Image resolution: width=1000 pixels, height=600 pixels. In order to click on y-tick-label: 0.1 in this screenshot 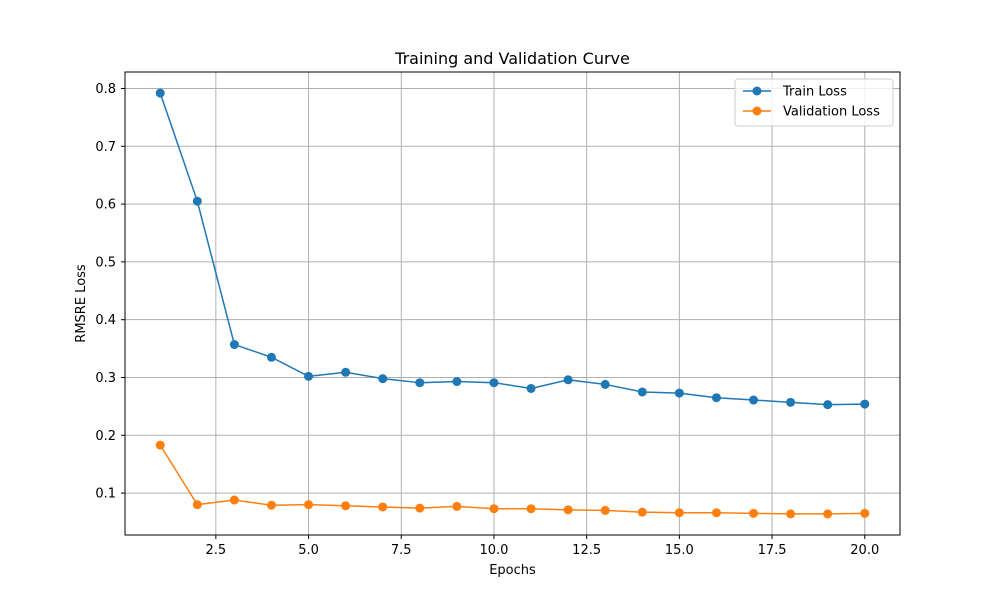, I will do `click(105, 494)`.